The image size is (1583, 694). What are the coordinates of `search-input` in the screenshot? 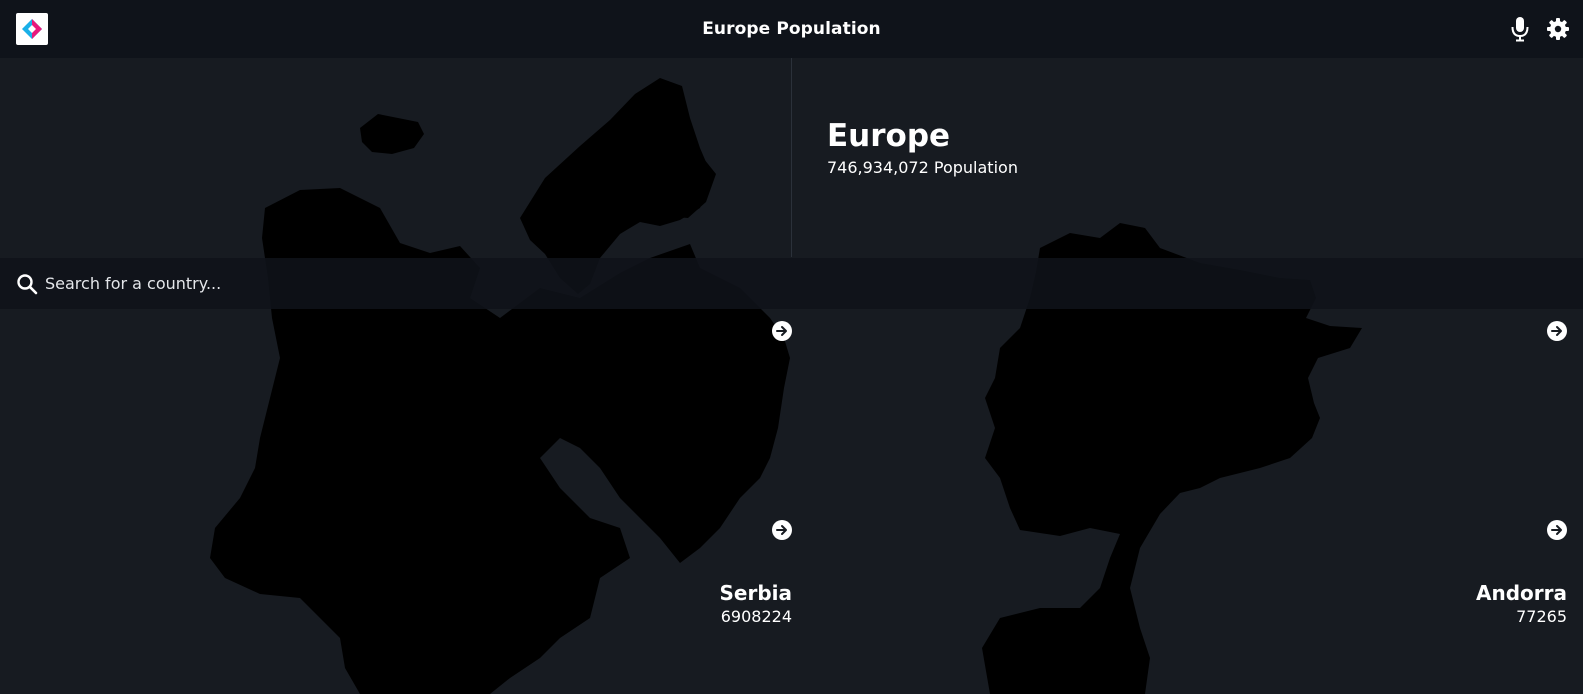 It's located at (395, 283).